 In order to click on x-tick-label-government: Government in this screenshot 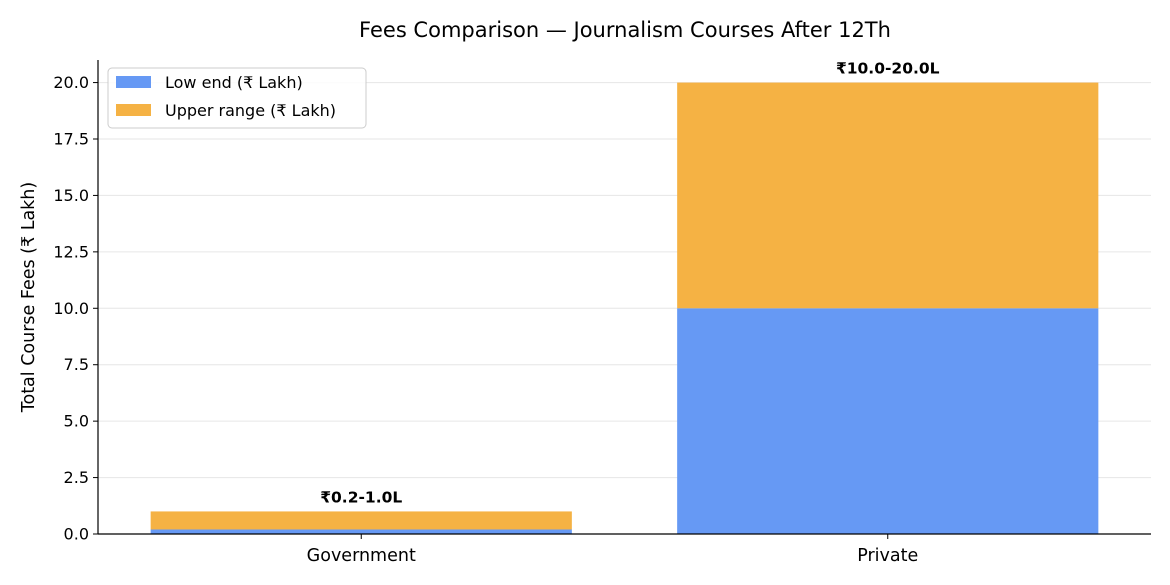, I will do `click(361, 556)`.